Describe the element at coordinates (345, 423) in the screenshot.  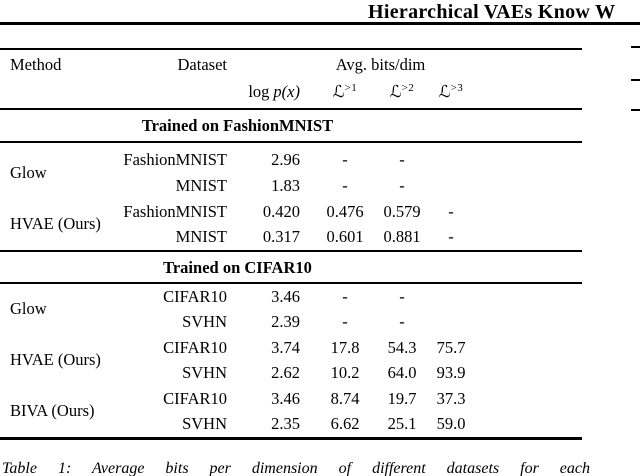
I see `l1-cell: 6.62` at that location.